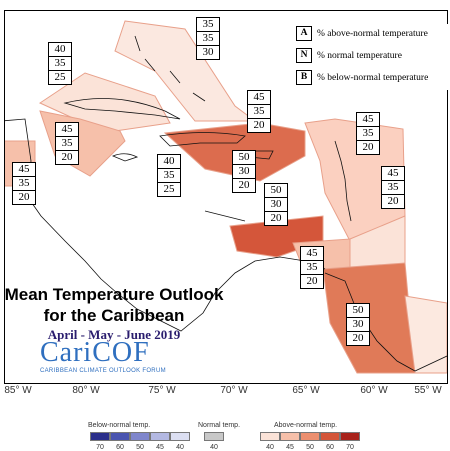 This screenshot has height=451, width=450. I want to click on region-bahamas, so click(185, 71).